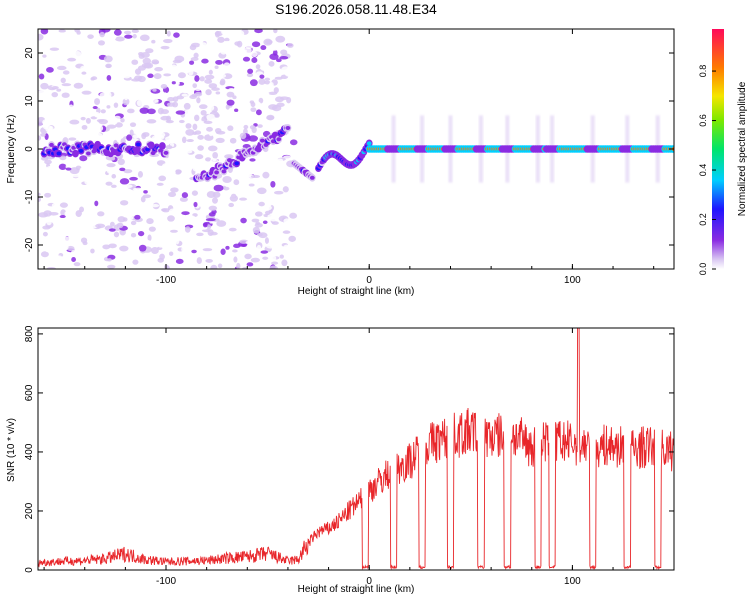 This screenshot has height=605, width=750. Describe the element at coordinates (369, 581) in the screenshot. I see `snr-xtick-label: 0` at that location.